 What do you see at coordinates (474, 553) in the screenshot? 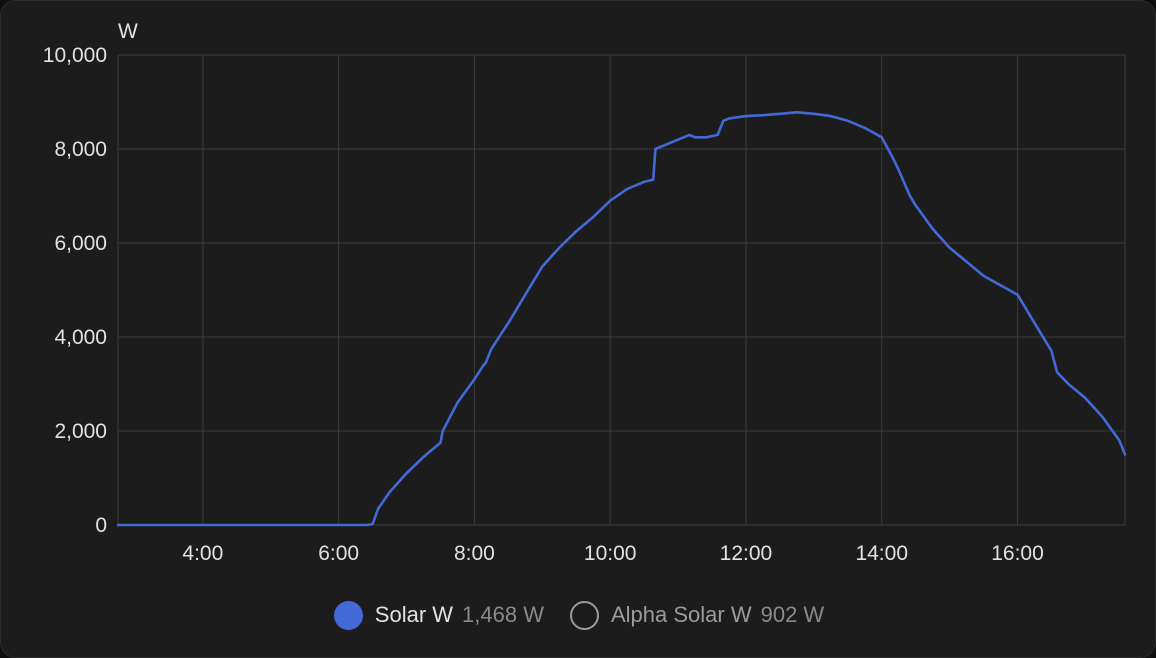
I see `x-tick-label: 8:00` at bounding box center [474, 553].